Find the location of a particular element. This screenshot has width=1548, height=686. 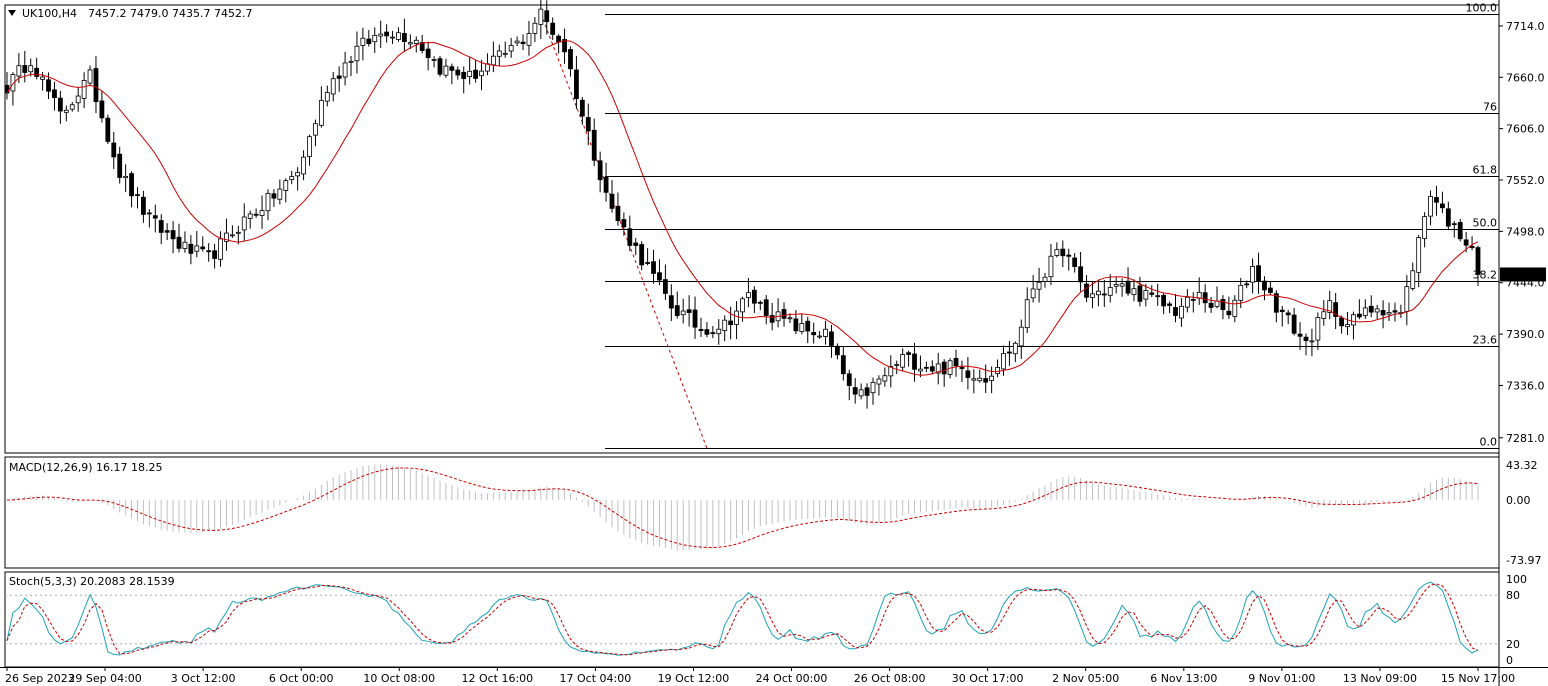

fib-label-2: 61.8 is located at coordinates (1485, 170).